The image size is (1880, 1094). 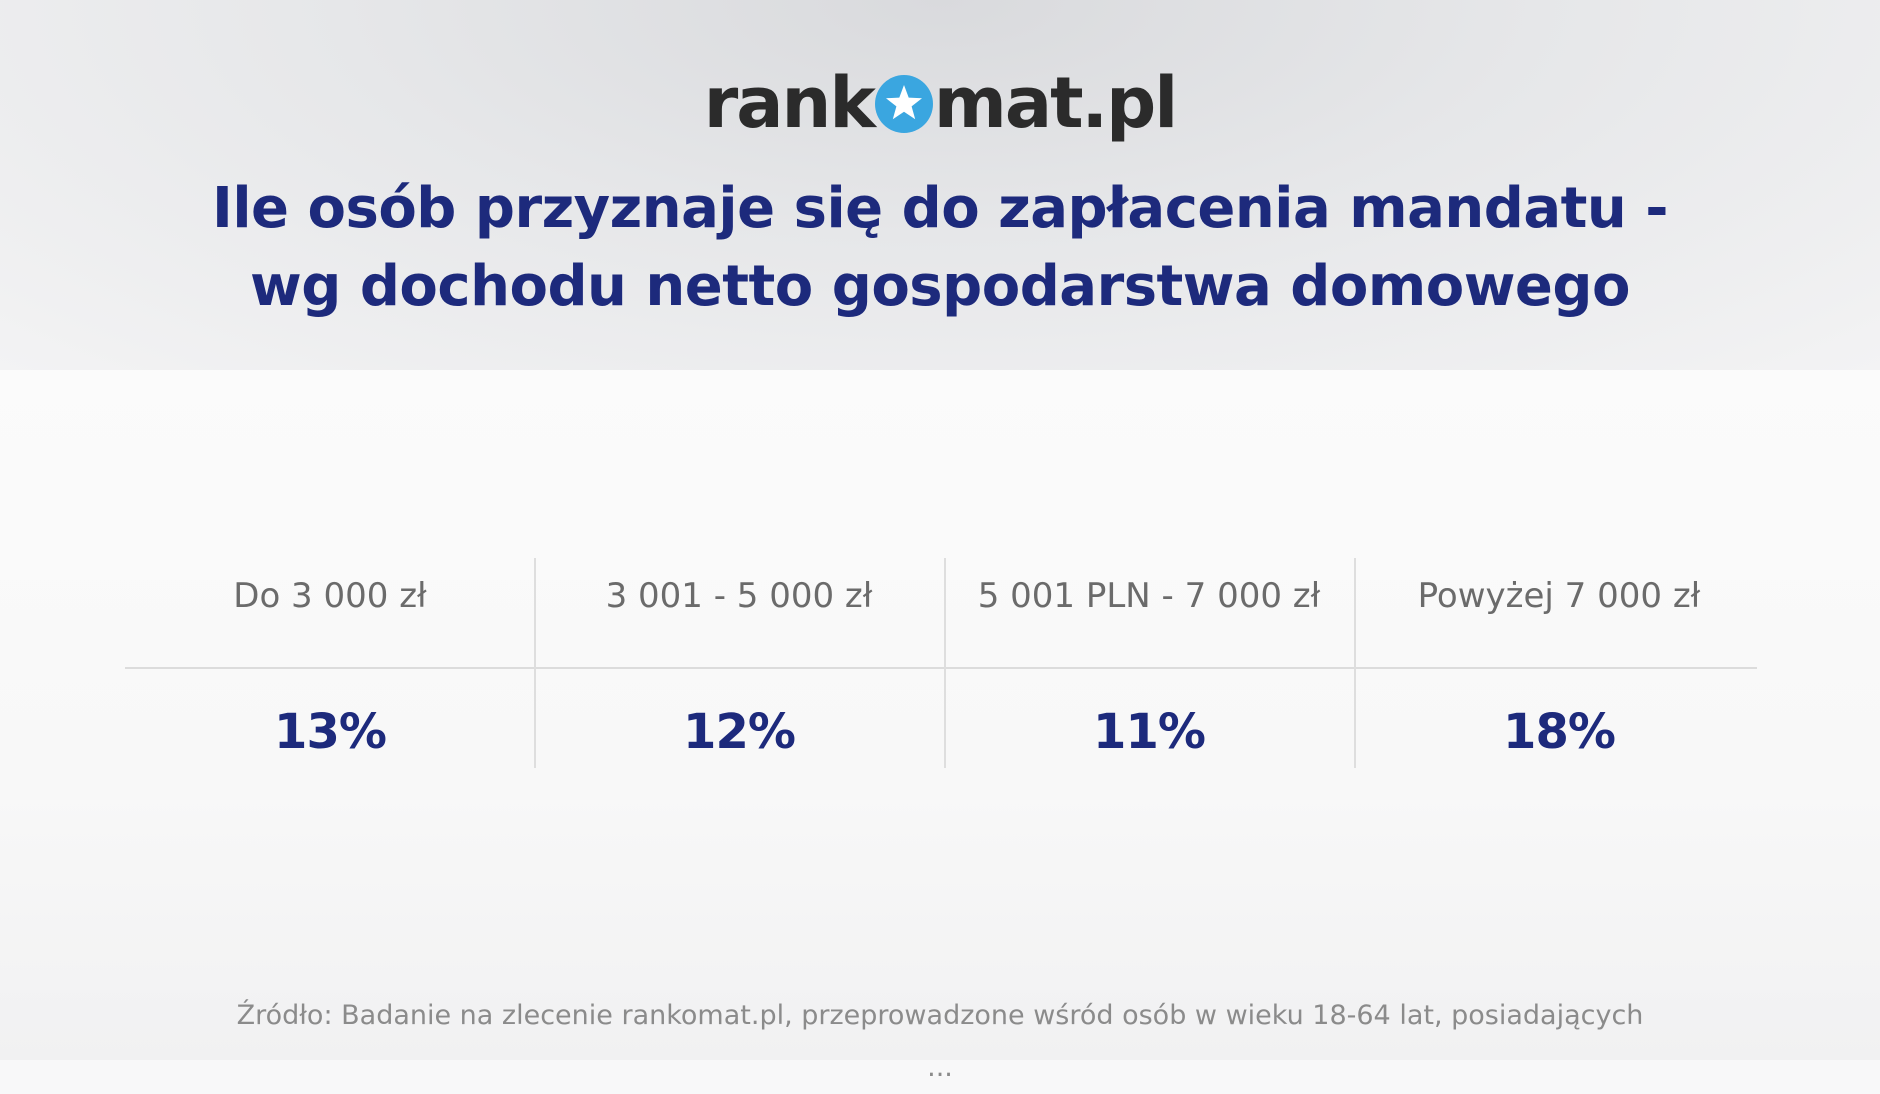 I want to click on logo-text-before: rank, so click(x=789, y=103).